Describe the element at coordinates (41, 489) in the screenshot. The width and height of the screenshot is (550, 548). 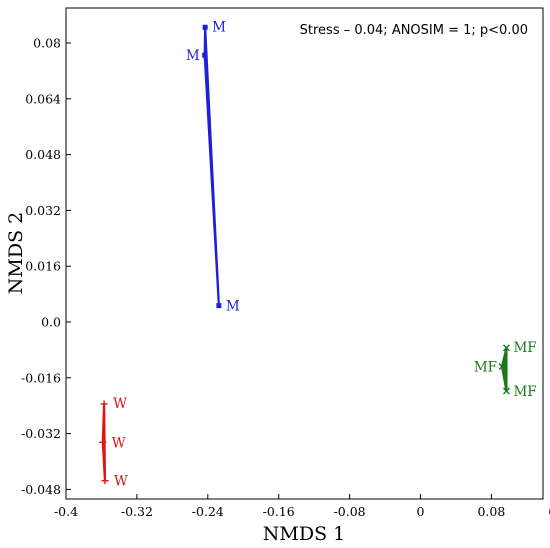
I see `y-tick-label: -0.048` at that location.